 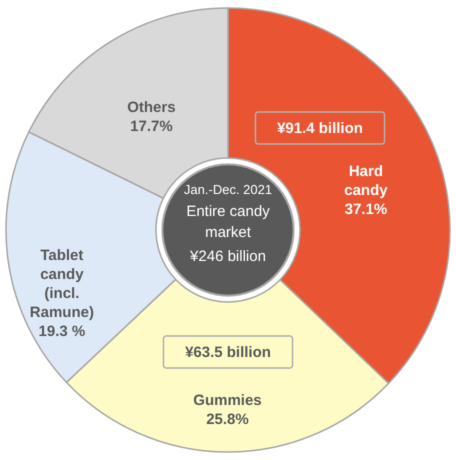 I want to click on data-label: 37.1%, so click(x=366, y=209).